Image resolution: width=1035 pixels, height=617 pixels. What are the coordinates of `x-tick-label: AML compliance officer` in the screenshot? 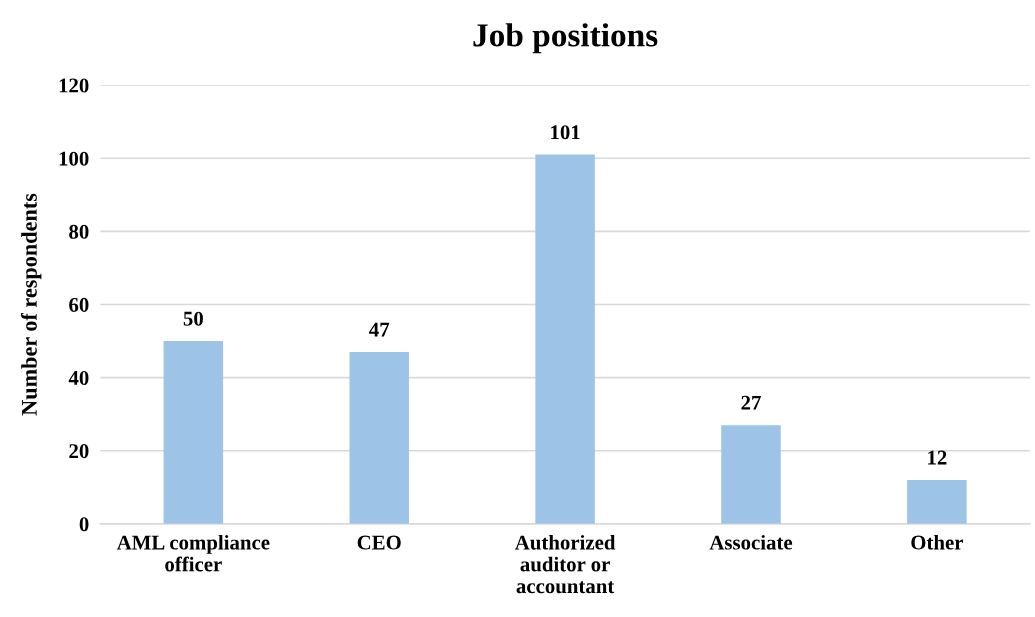 It's located at (193, 553).